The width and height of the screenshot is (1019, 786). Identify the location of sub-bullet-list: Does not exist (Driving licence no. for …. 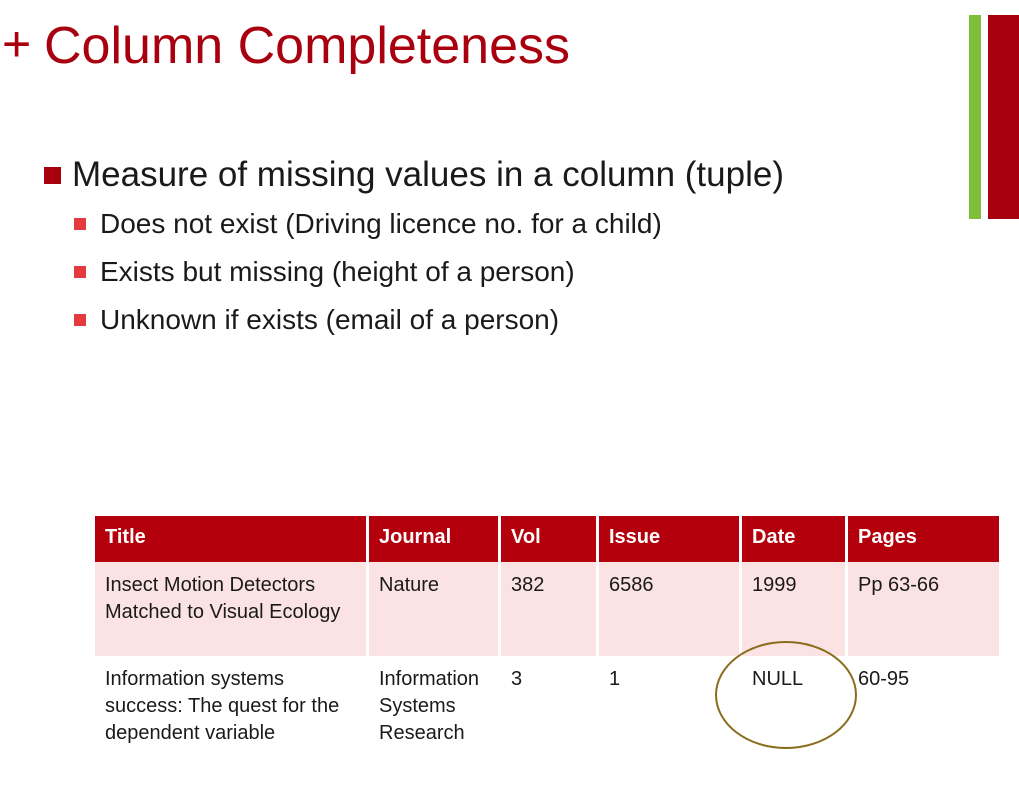
(429, 272).